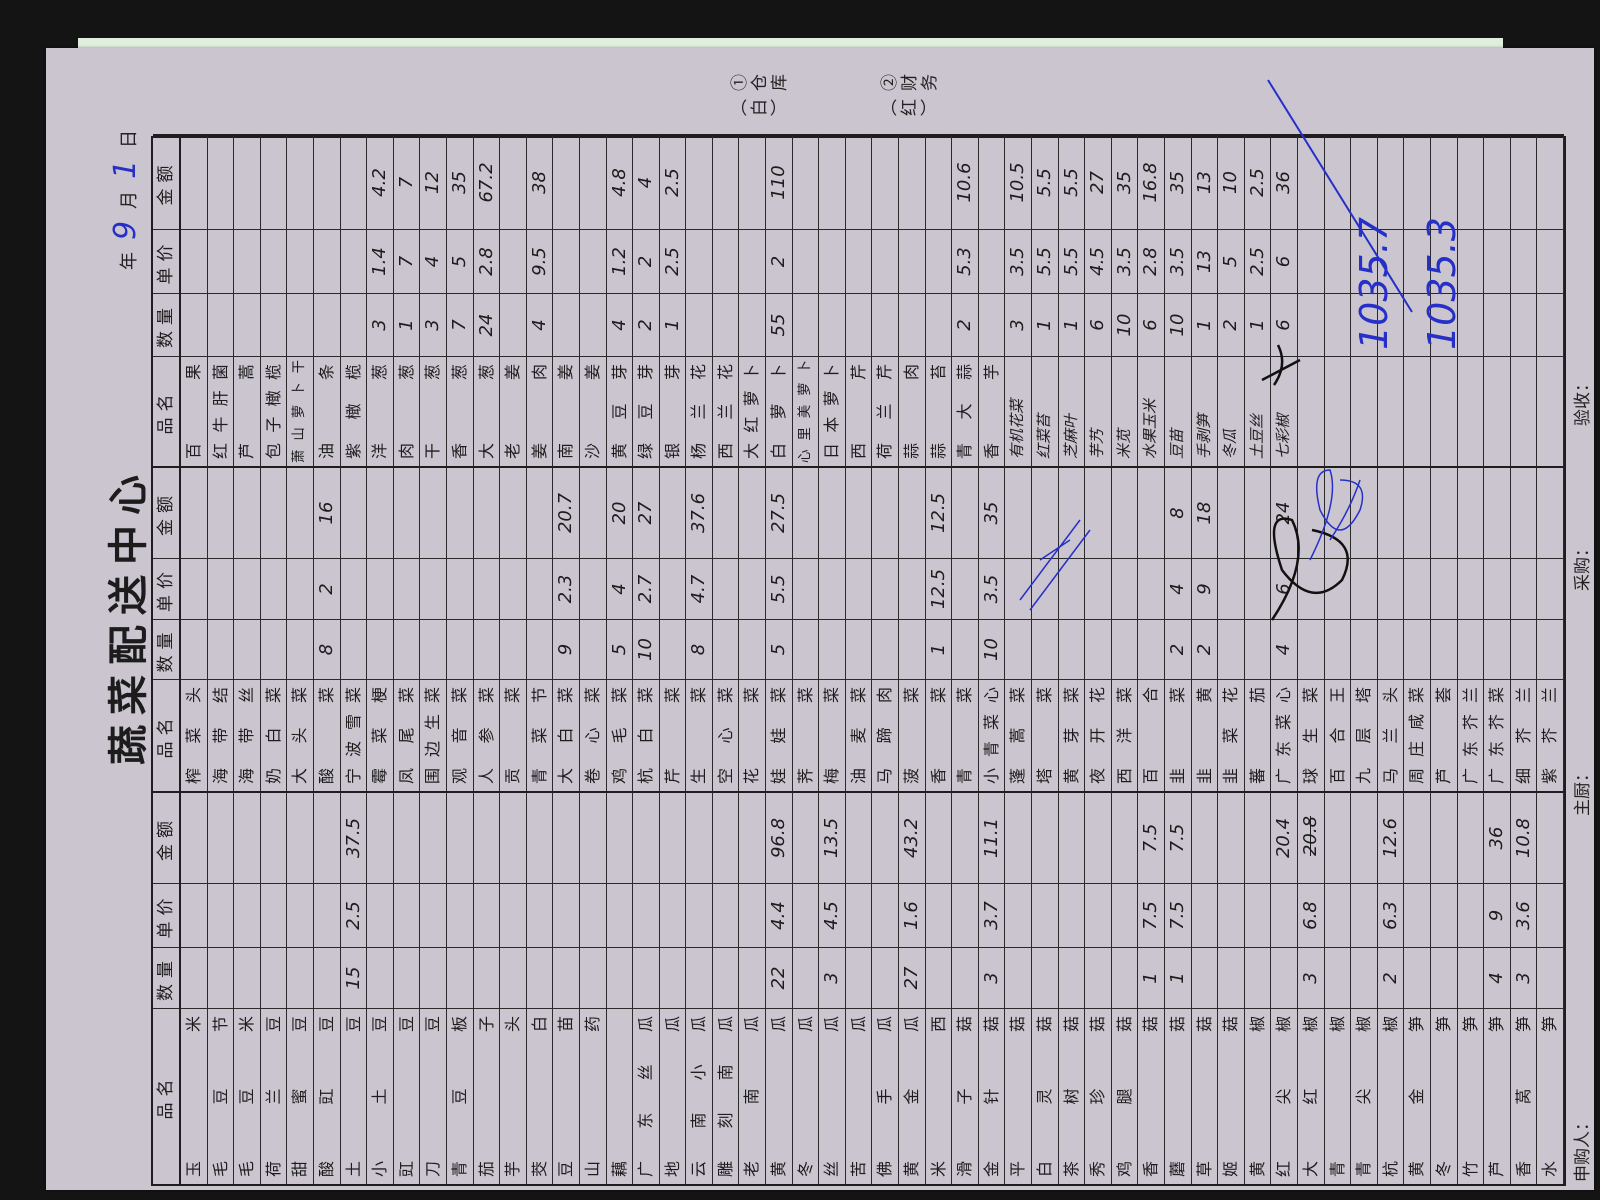 This screenshot has width=1600, height=1200. What do you see at coordinates (912, 411) in the screenshot?
I see `item-name: 蒜肉` at bounding box center [912, 411].